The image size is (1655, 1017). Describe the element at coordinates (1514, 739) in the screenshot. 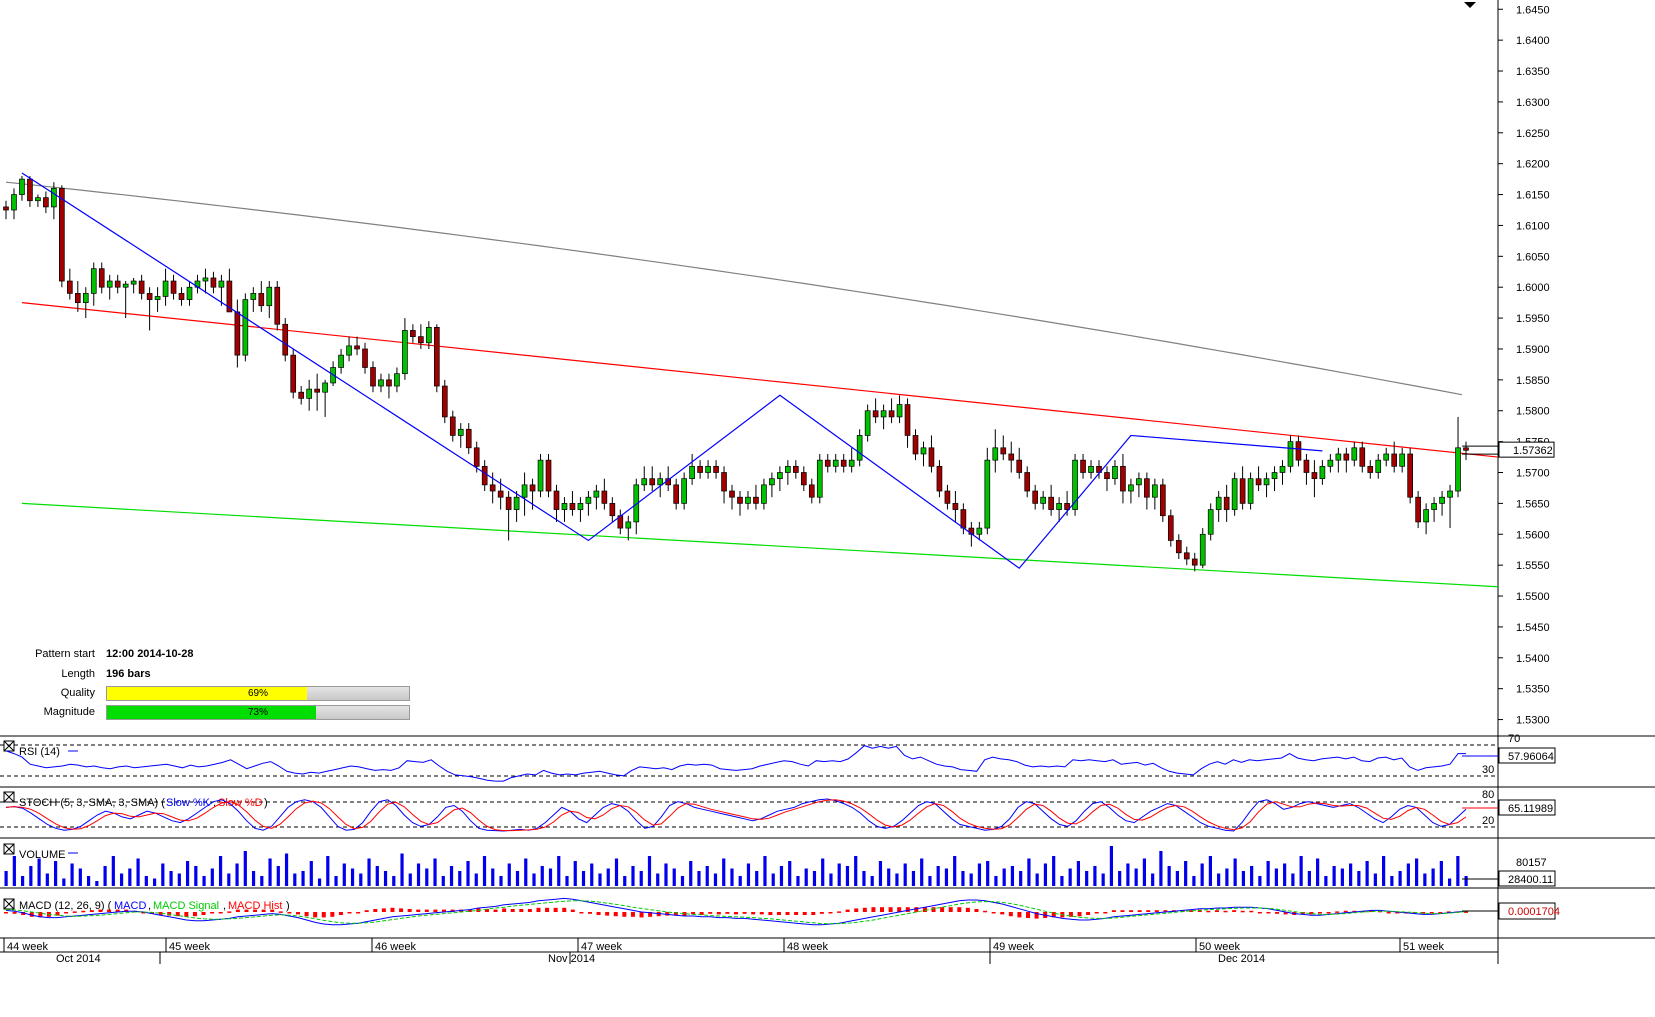

I see `rsi-level-70-label: 70` at that location.